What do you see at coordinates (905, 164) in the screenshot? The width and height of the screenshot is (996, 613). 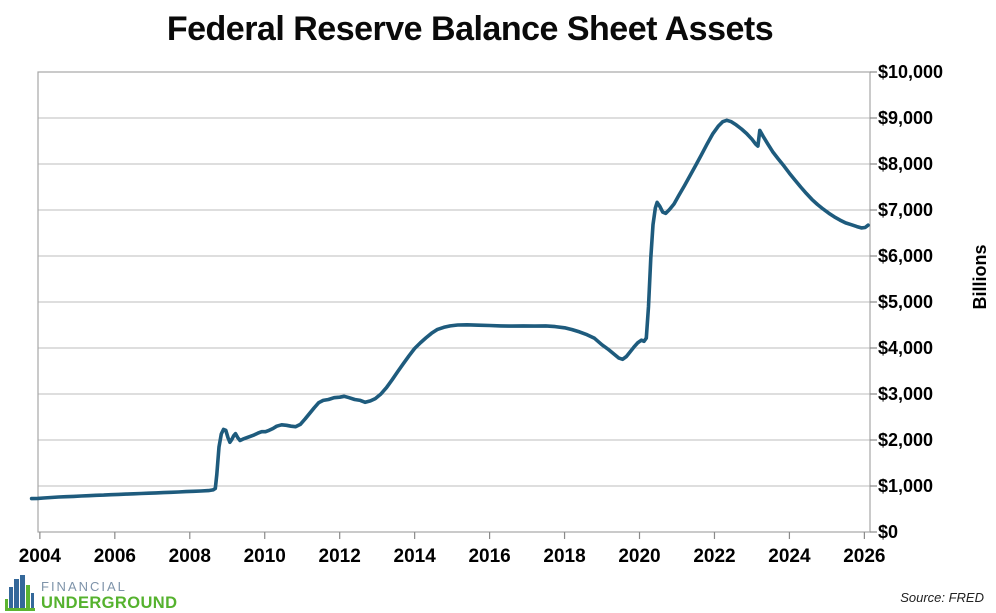 I see `y-tick-label: $8,000` at bounding box center [905, 164].